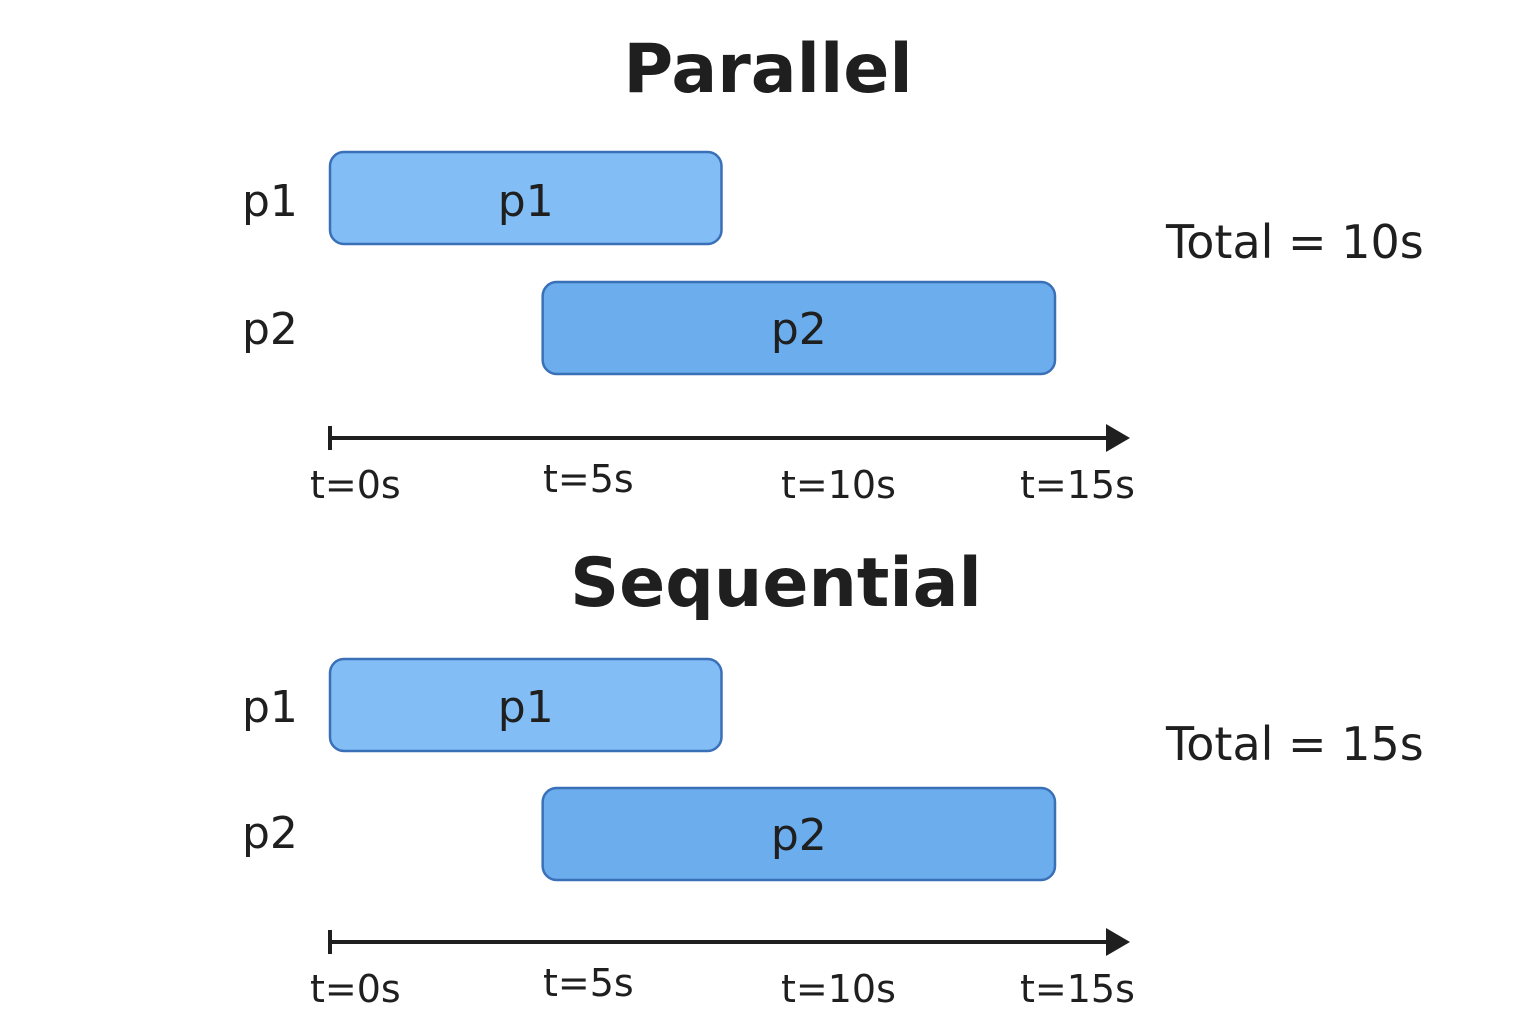  I want to click on panel-title: Parallel, so click(767, 69).